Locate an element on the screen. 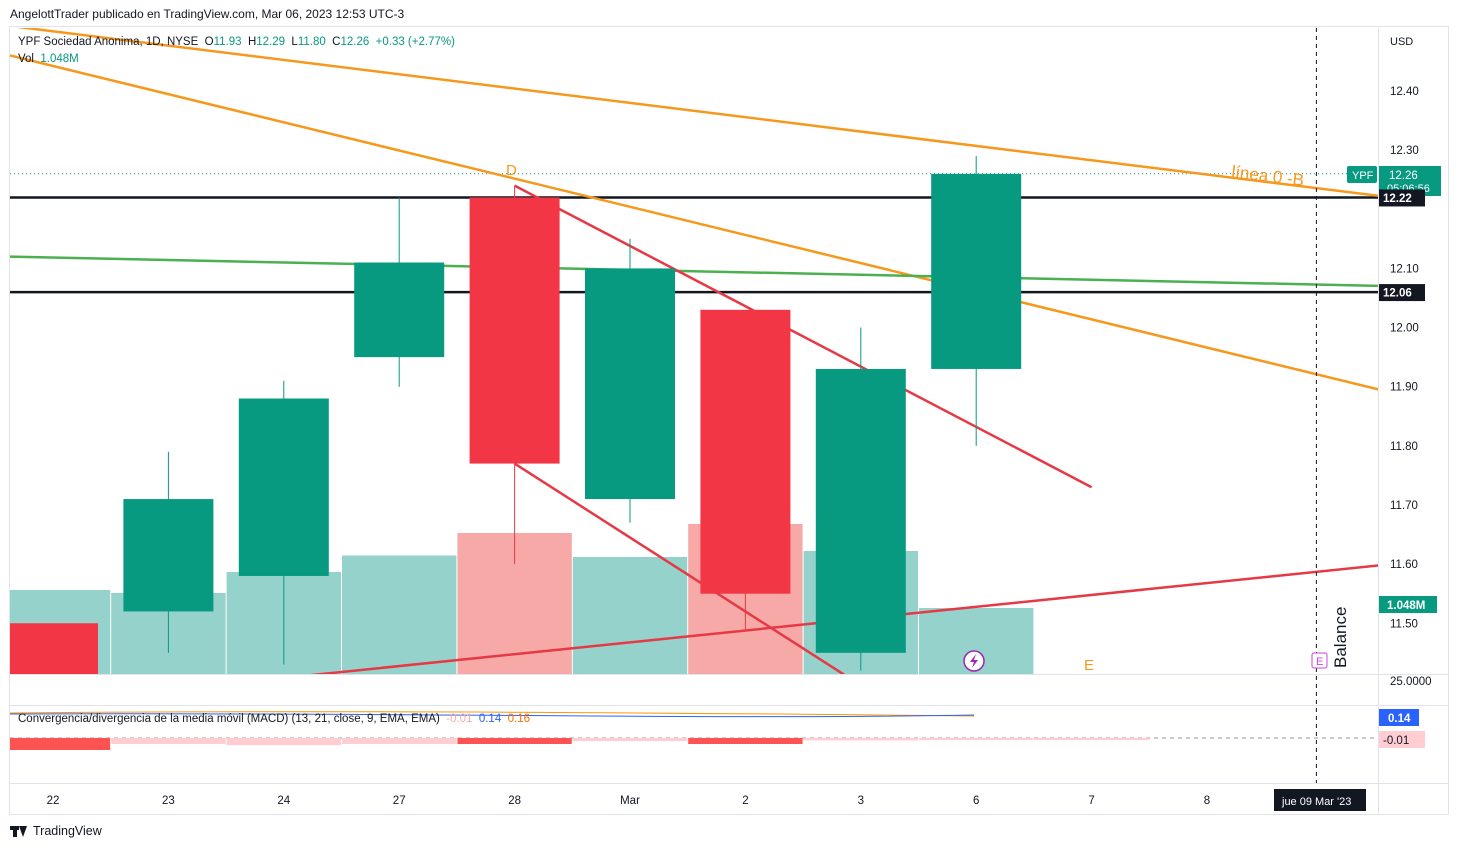 The height and width of the screenshot is (850, 1459). time-tick-label: 7 is located at coordinates (1091, 801).